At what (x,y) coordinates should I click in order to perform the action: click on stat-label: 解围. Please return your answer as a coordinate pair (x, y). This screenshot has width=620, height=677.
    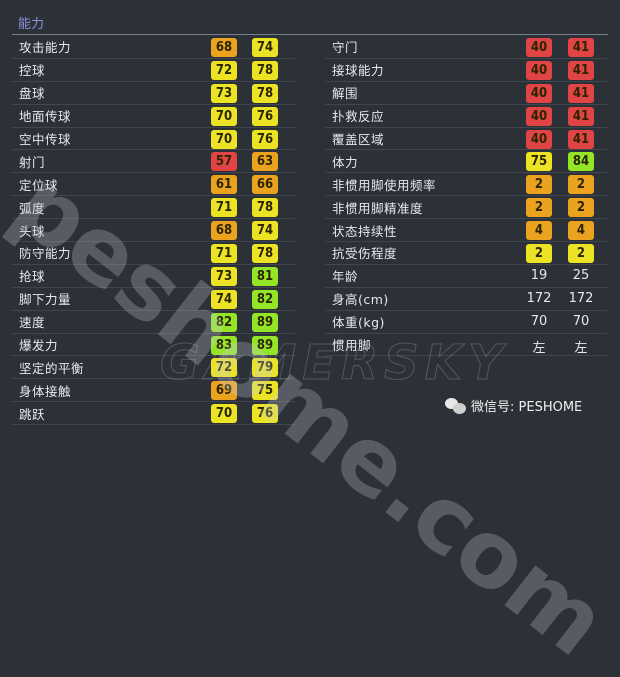
    Looking at the image, I should click on (345, 94).